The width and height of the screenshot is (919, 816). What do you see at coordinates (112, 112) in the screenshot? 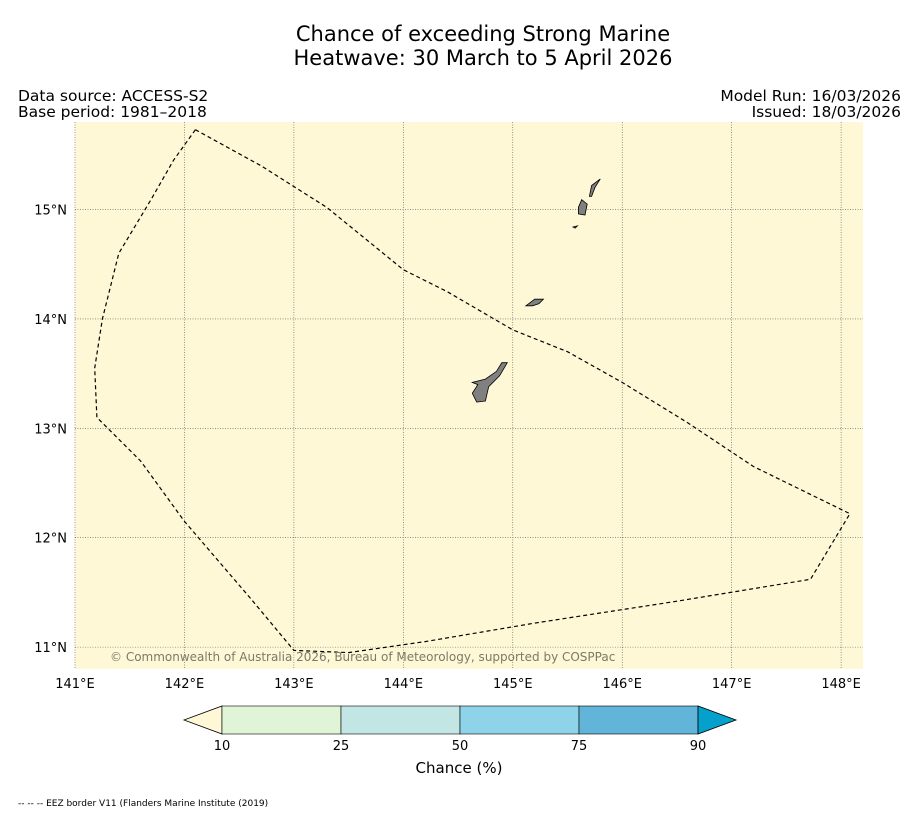
I see `base-period-text: Base period: 1981–2018` at bounding box center [112, 112].